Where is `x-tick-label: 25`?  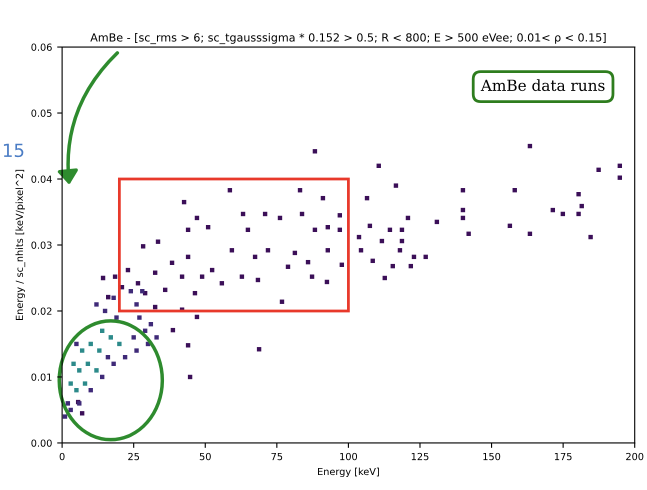
x-tick-label: 25 is located at coordinates (134, 456).